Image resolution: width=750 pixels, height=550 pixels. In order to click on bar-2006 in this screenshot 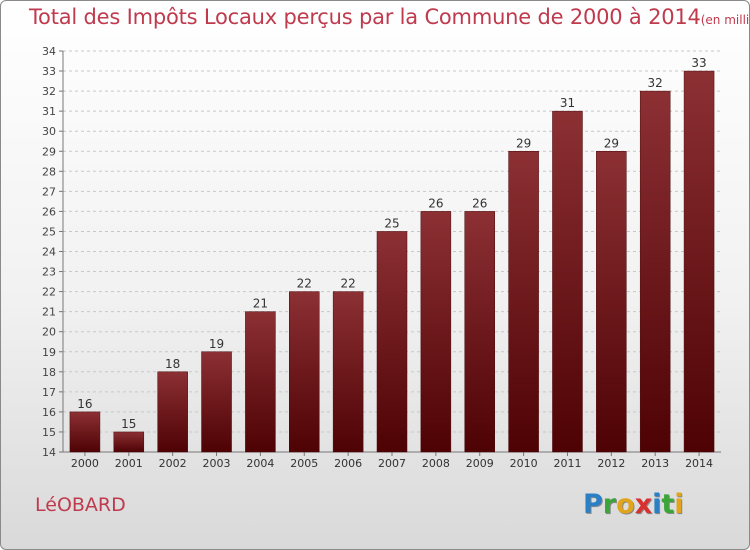, I will do `click(348, 372)`.